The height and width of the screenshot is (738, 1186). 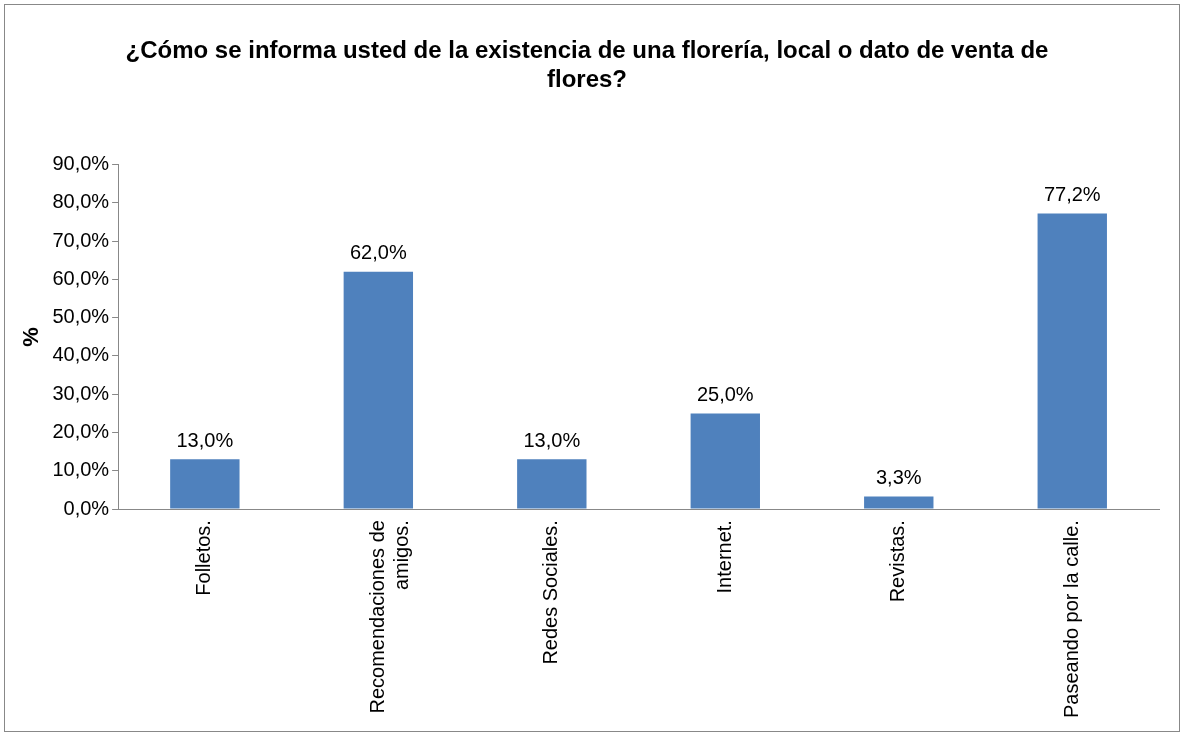 I want to click on x-tick-label: Internet., so click(x=723, y=557).